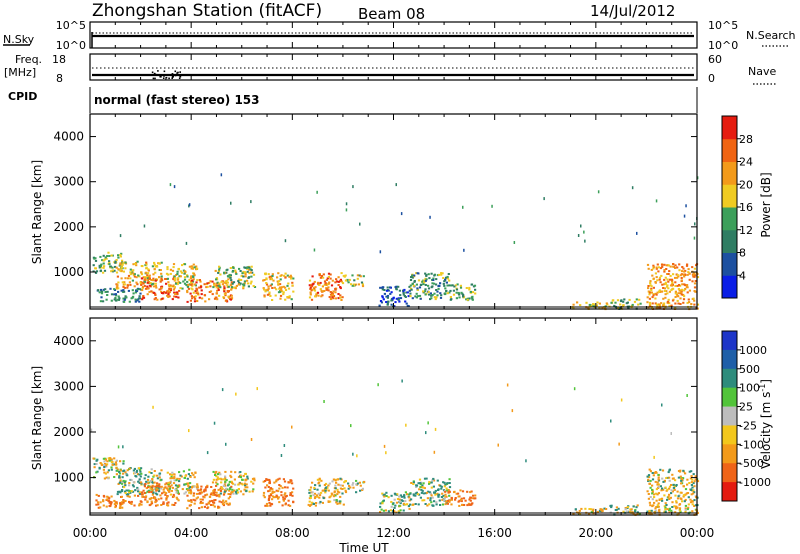 Image resolution: width=800 pixels, height=554 pixels. I want to click on velocity-colorbar-tick-label: 500, so click(749, 369).